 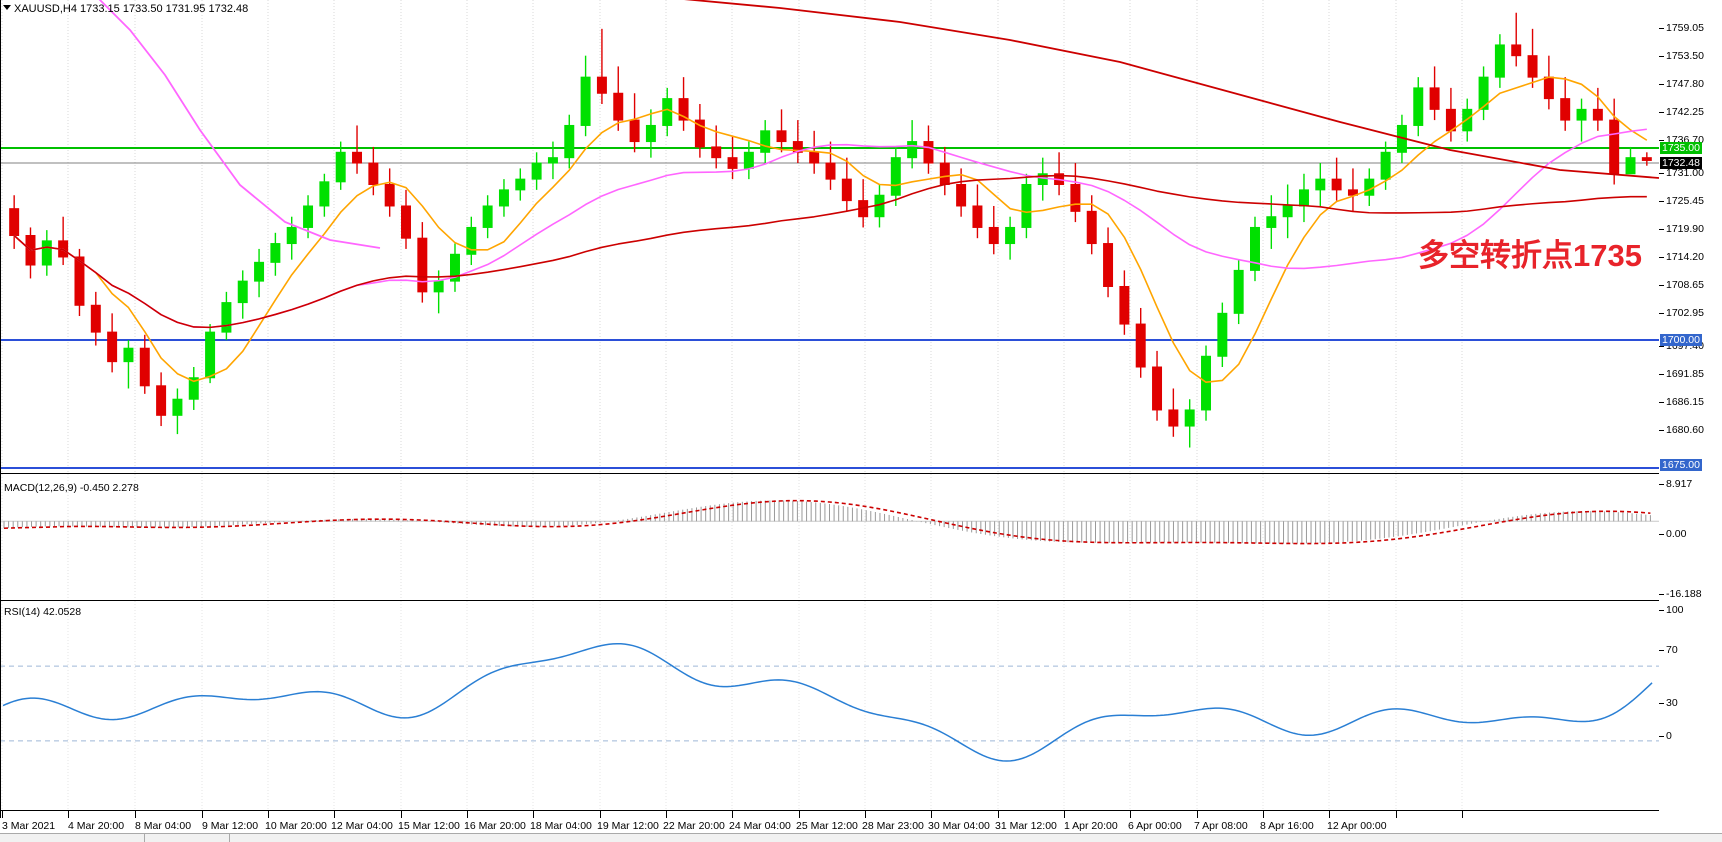 What do you see at coordinates (96, 826) in the screenshot?
I see `time-tick-label: 4 Mar 20:00` at bounding box center [96, 826].